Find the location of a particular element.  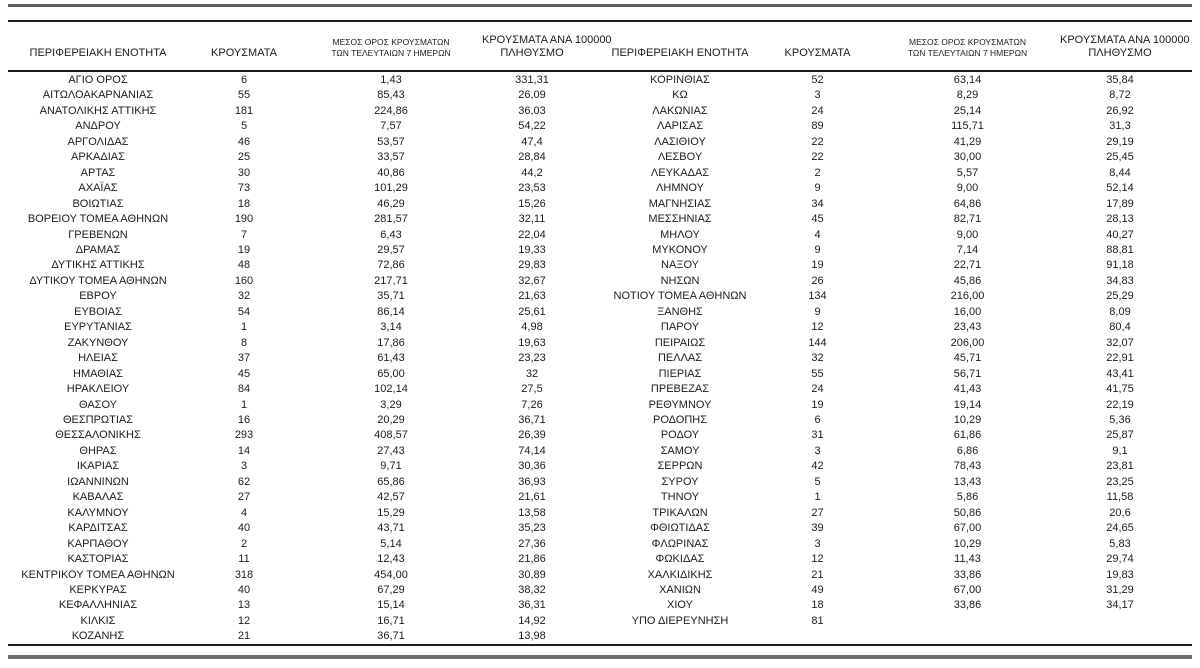

per100k-cell: 20,6 is located at coordinates (1120, 512).